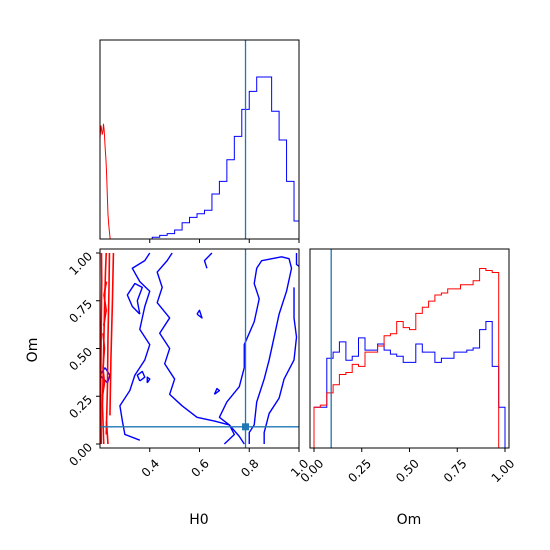 The width and height of the screenshot is (550, 550). I want to click on om-marginal-plot, so click(409, 349).